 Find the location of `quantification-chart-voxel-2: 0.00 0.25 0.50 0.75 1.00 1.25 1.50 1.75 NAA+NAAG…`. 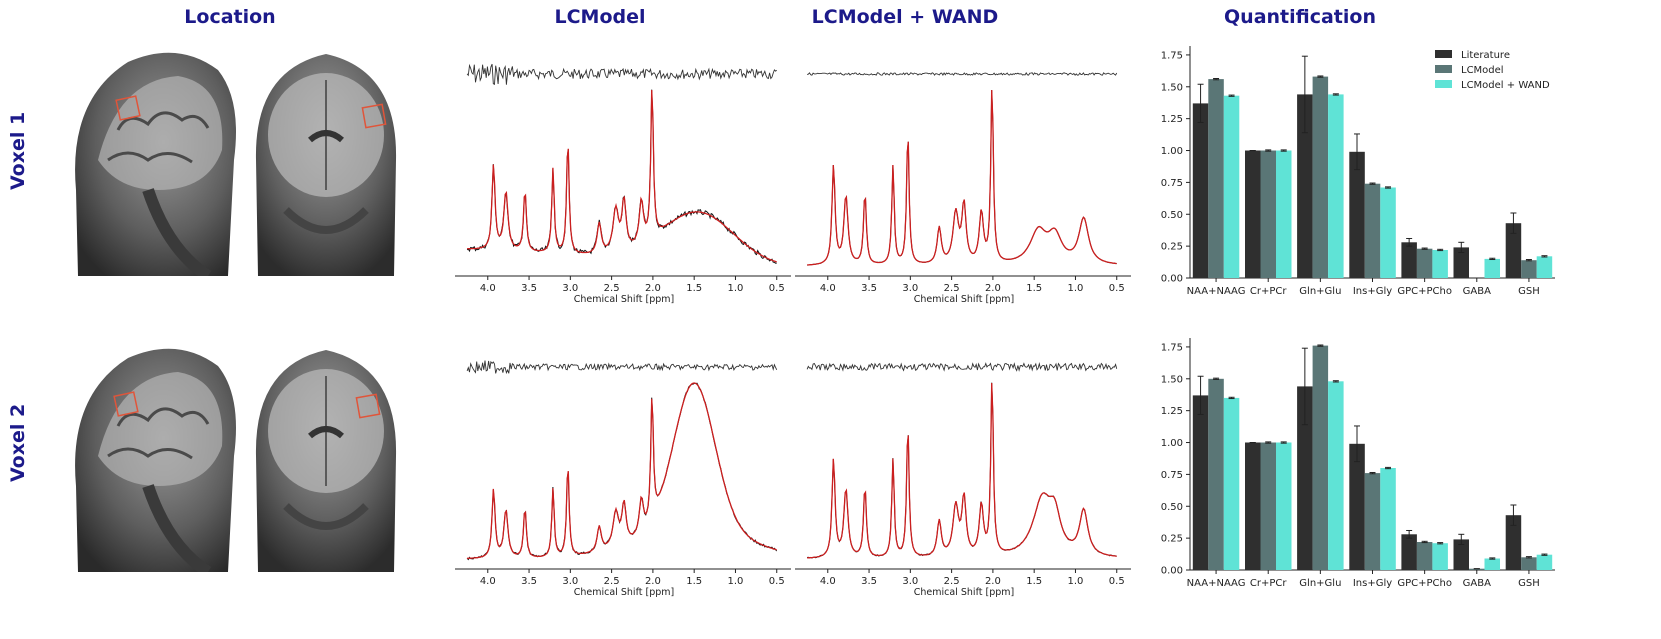

quantification-chart-voxel-2: 0.00 0.25 0.50 0.75 1.00 1.25 1.50 1.75 NAA+NAAG… is located at coordinates (1358, 463).